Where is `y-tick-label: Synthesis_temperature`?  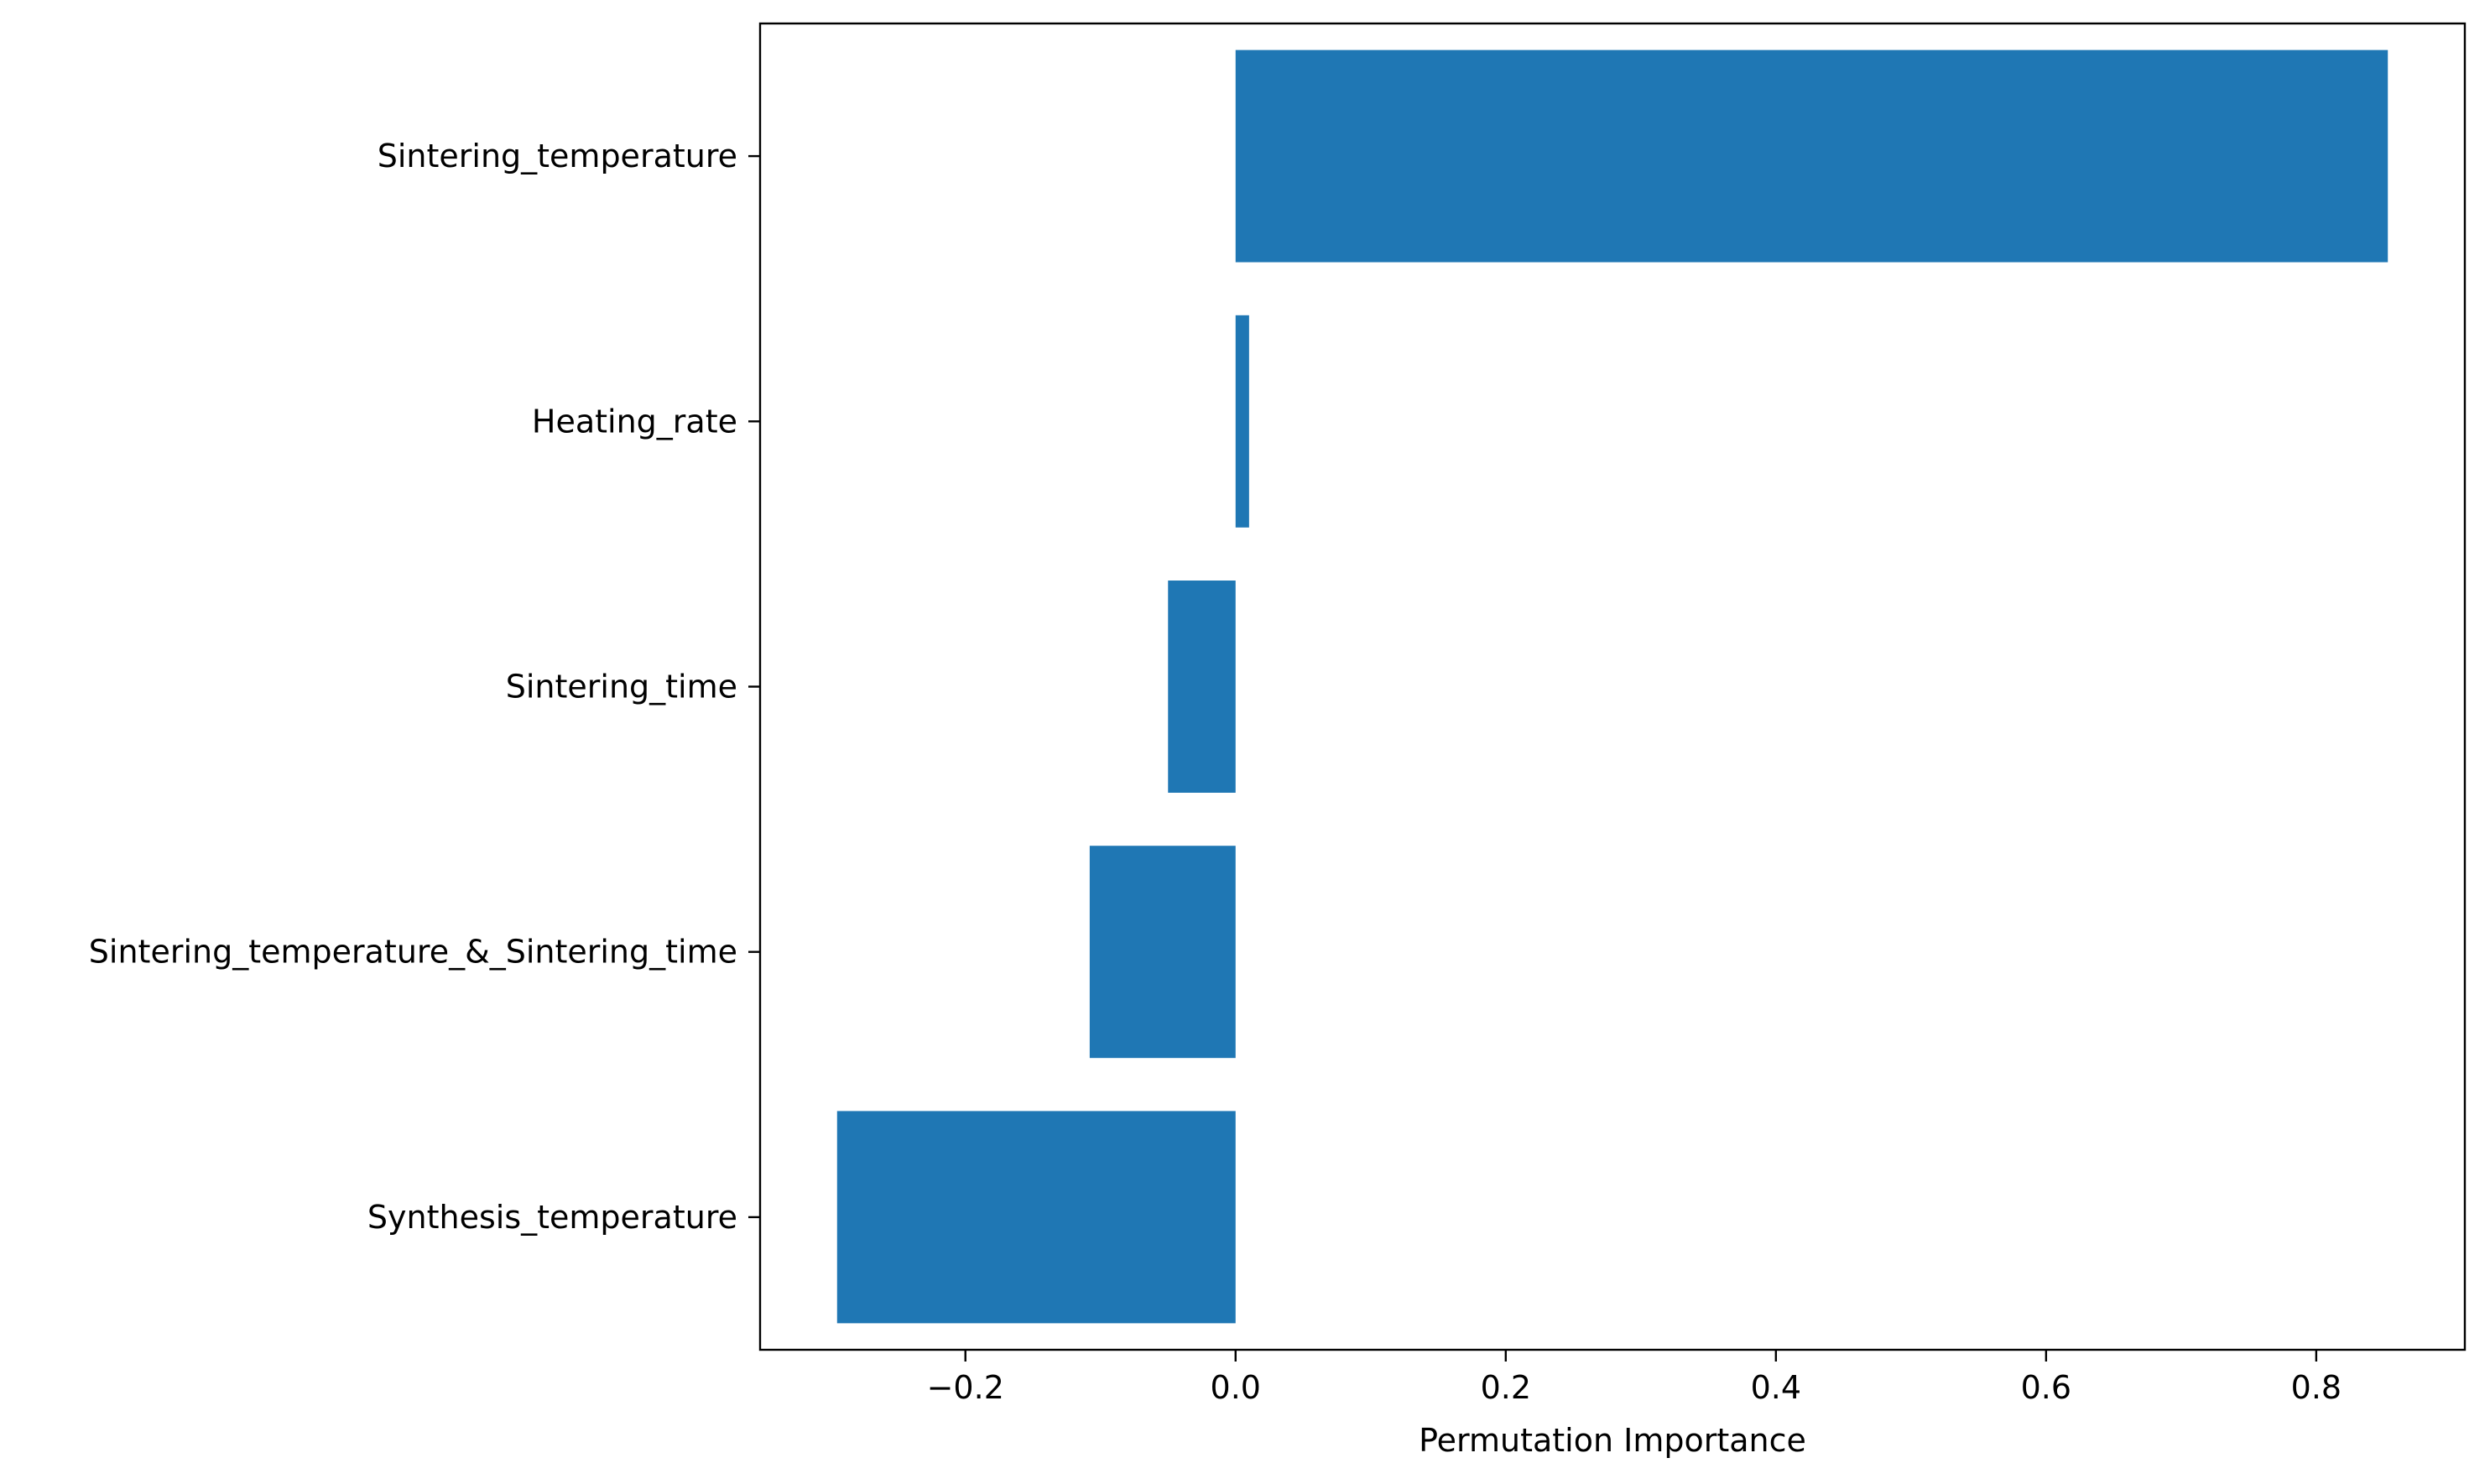 y-tick-label: Synthesis_temperature is located at coordinates (552, 1217).